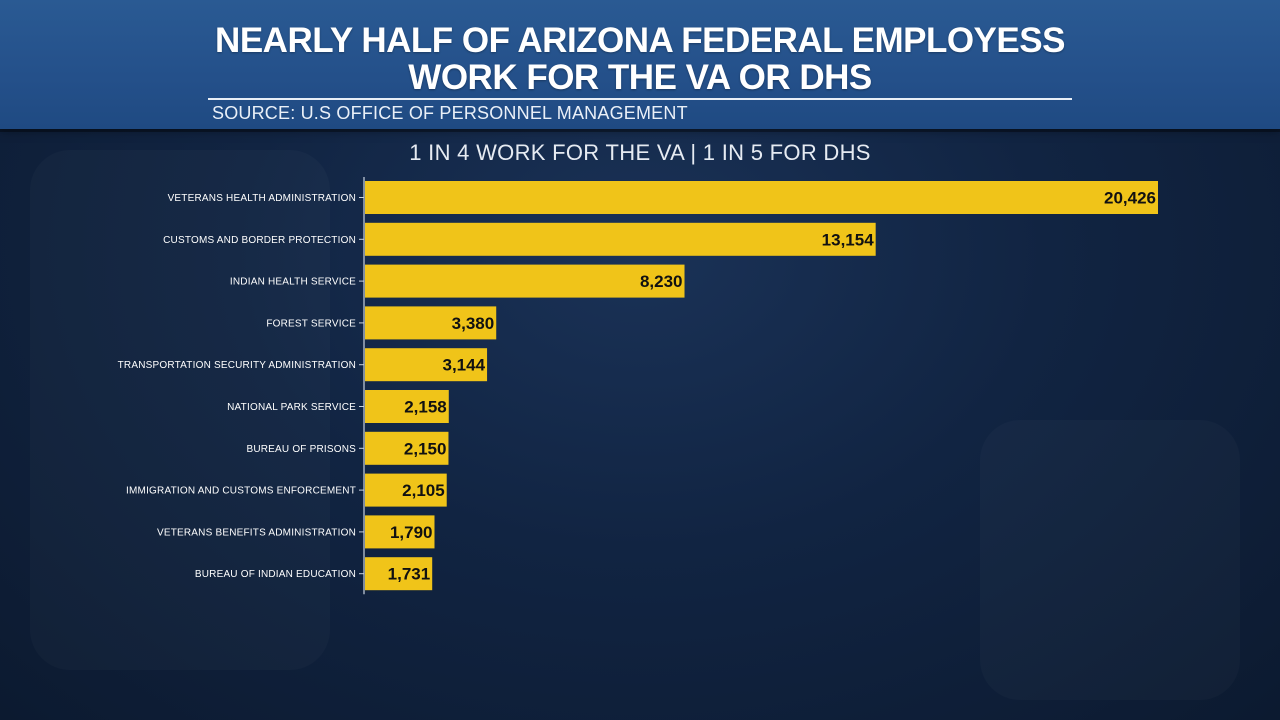  What do you see at coordinates (848, 239) in the screenshot?
I see `value-label: 13,154` at bounding box center [848, 239].